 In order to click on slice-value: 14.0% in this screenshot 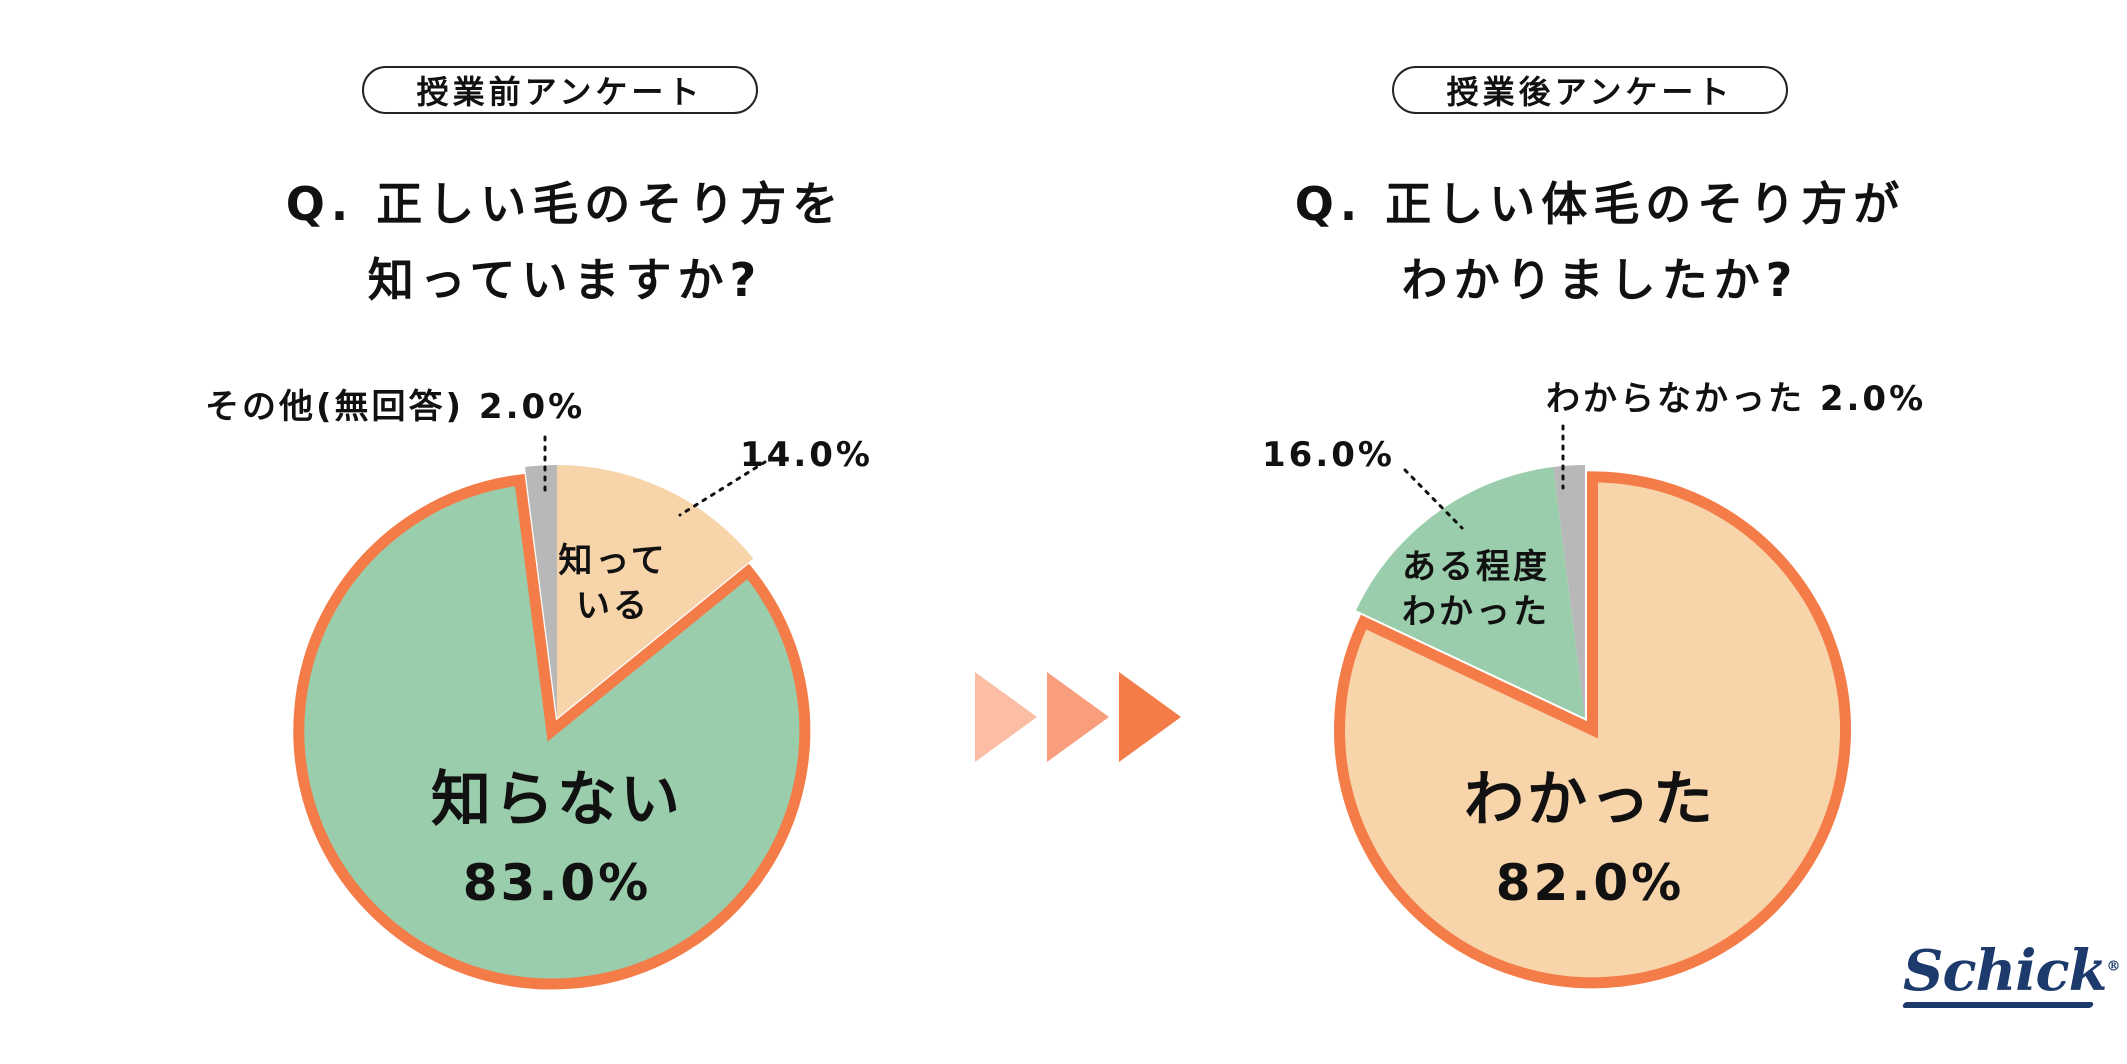, I will do `click(806, 455)`.